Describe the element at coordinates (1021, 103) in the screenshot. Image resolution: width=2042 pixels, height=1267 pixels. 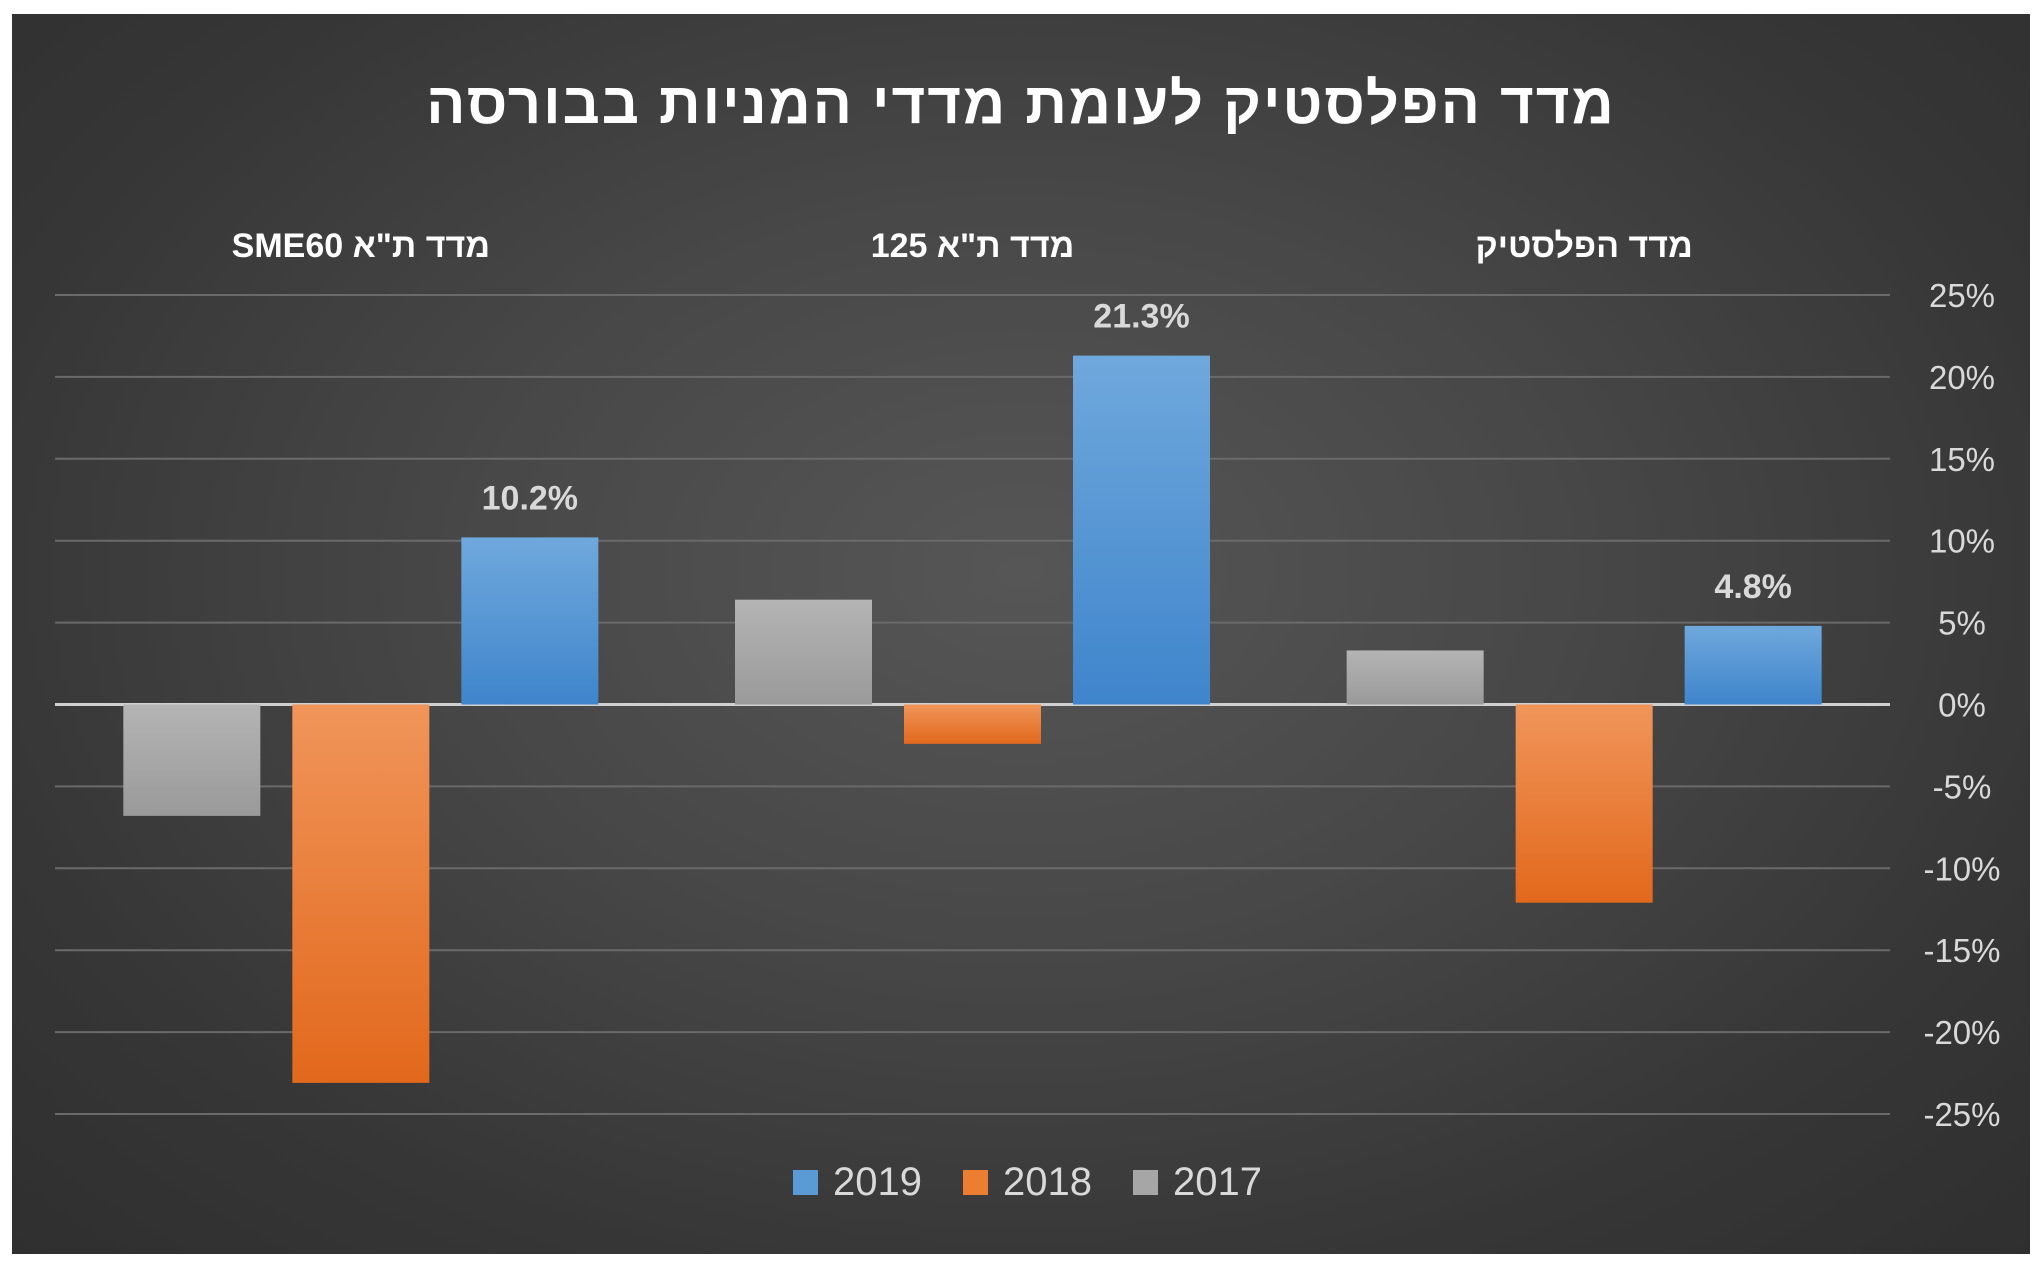
I see `chart-title: מדד הפלסטיק לעומת מדדי המניות בבורסה` at that location.